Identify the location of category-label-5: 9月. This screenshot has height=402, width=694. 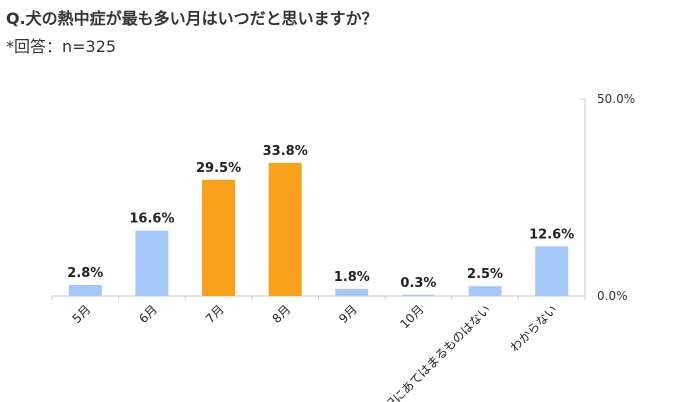
(348, 314).